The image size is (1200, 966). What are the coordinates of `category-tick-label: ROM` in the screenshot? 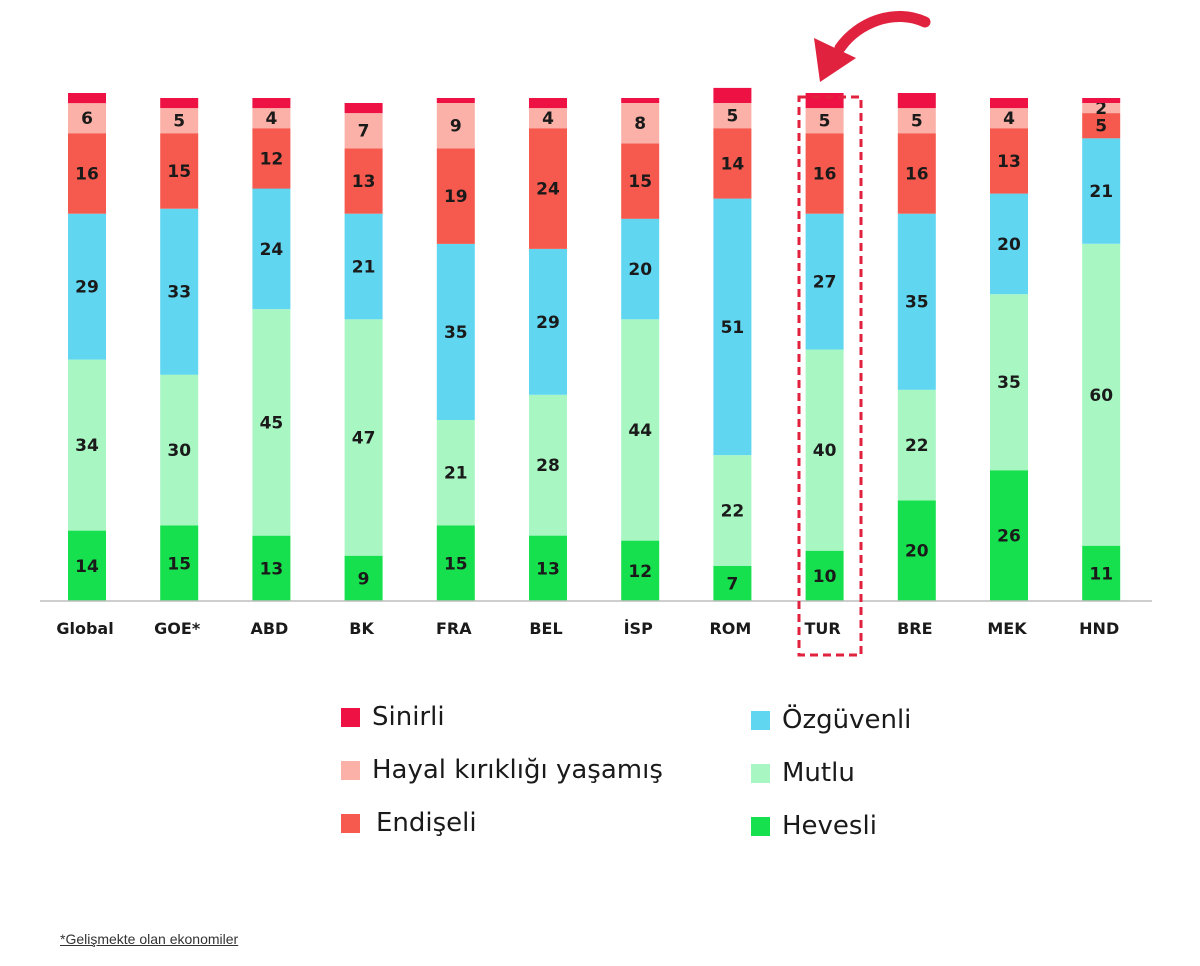 It's located at (730, 628).